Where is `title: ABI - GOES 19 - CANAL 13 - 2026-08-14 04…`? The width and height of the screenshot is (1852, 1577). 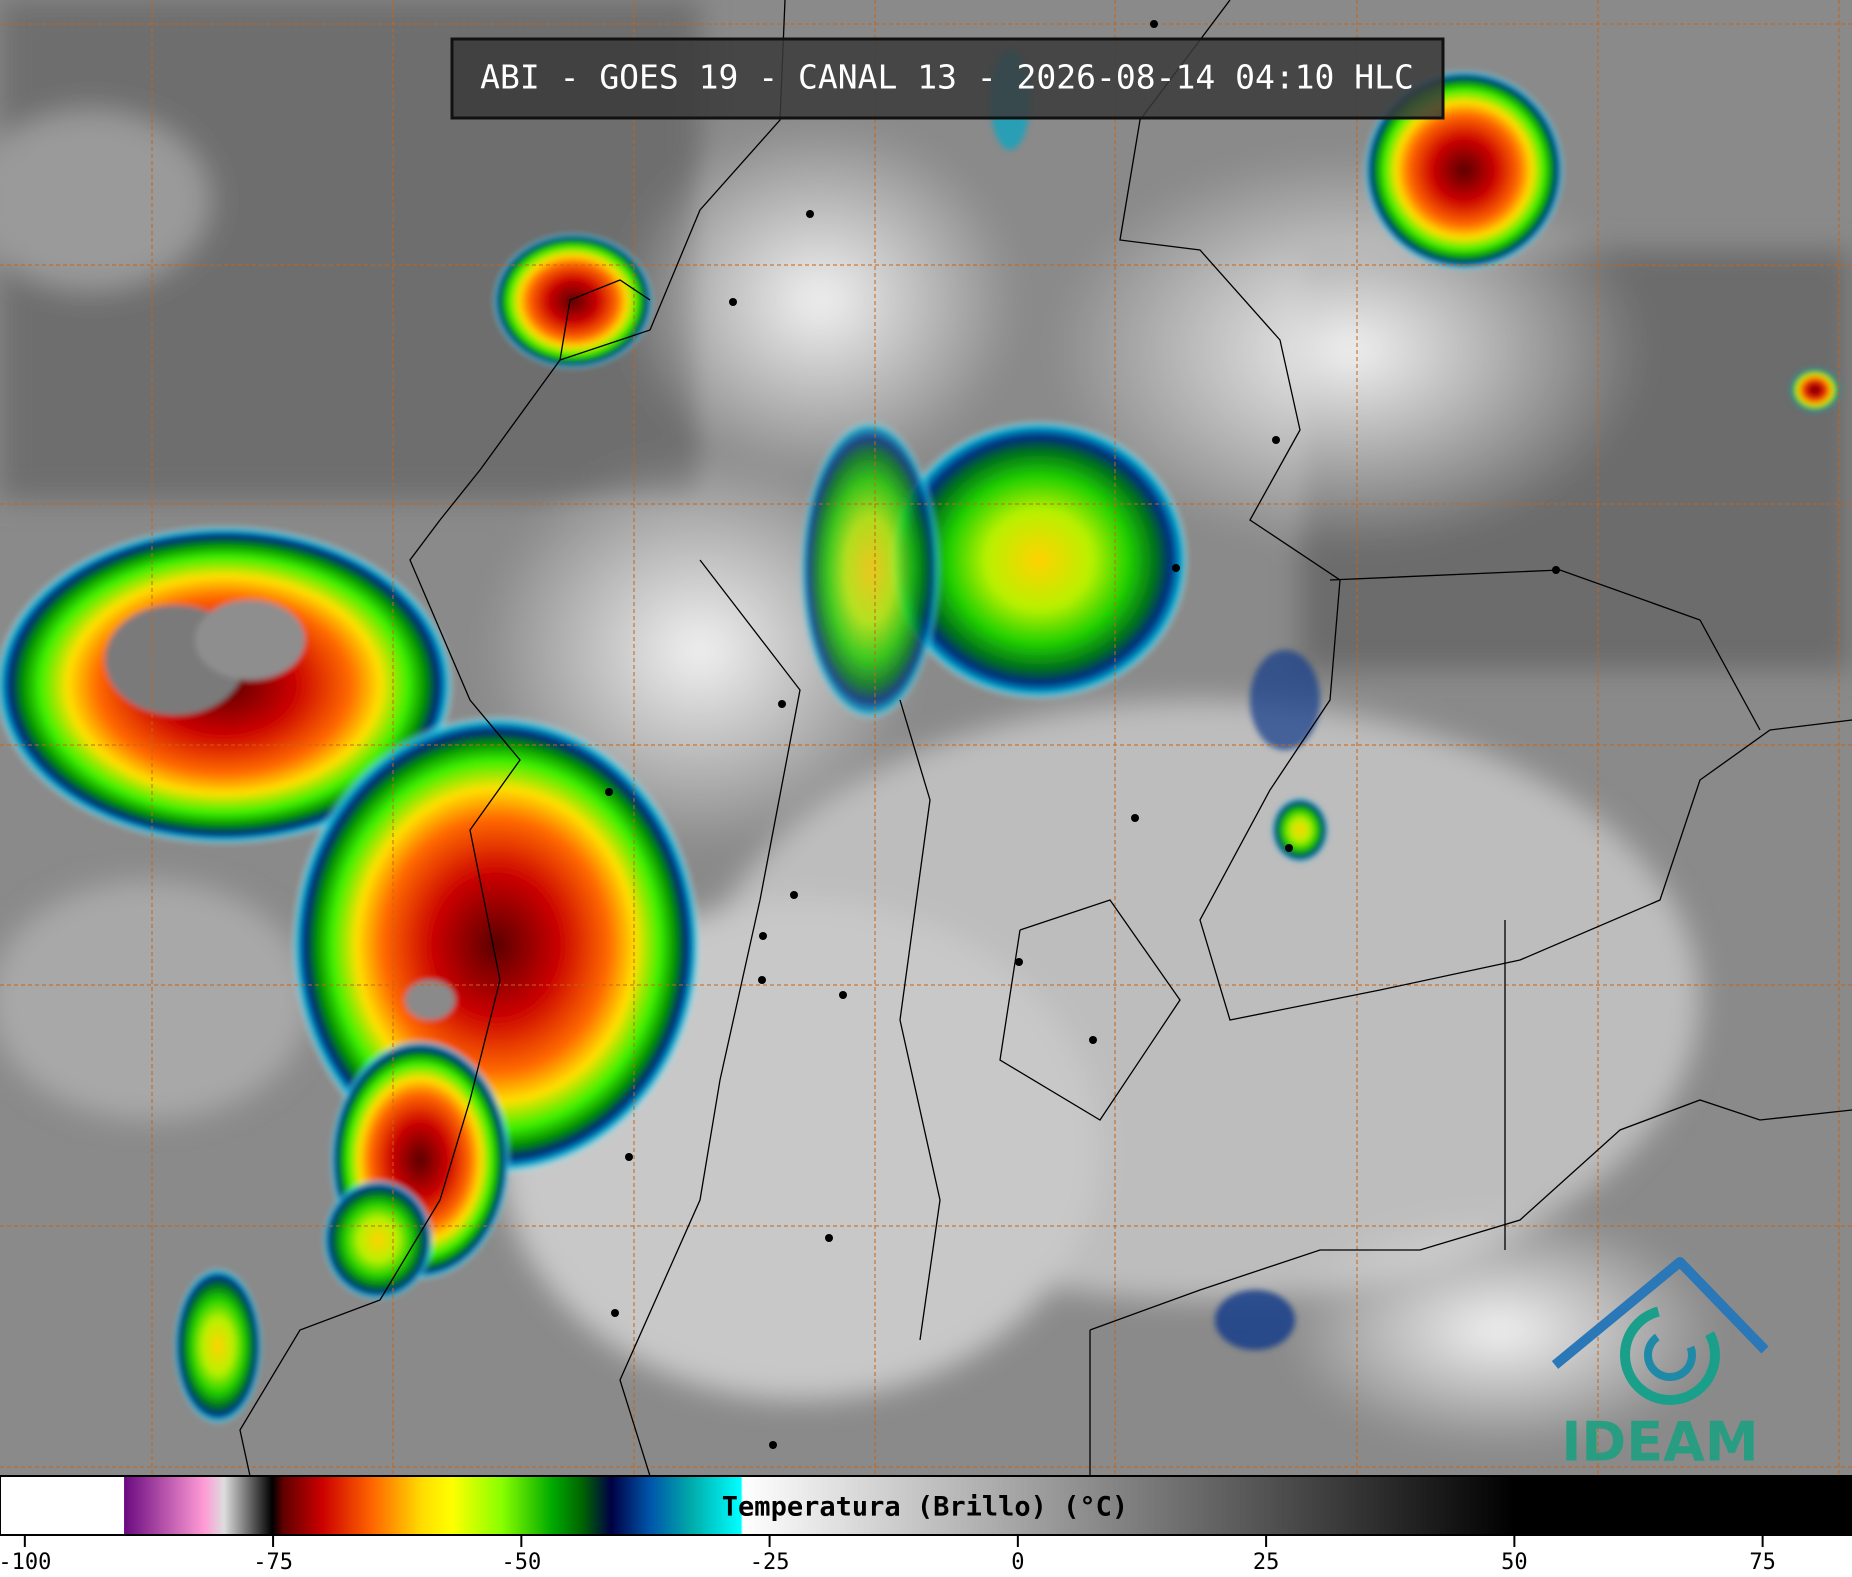 title: ABI - GOES 19 - CANAL 13 - 2026-08-14 04… is located at coordinates (947, 77).